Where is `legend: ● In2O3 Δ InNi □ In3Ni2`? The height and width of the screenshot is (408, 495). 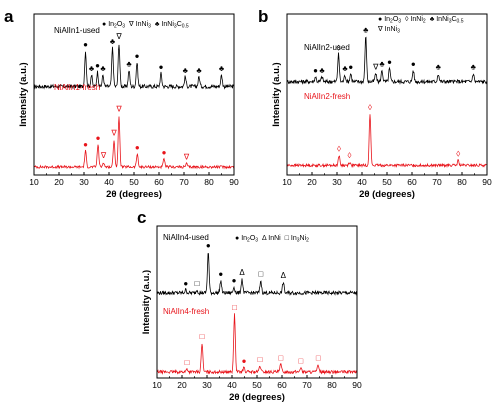 legend: ● In2O3 Δ InNi □ In3Ni2 is located at coordinates (272, 239).